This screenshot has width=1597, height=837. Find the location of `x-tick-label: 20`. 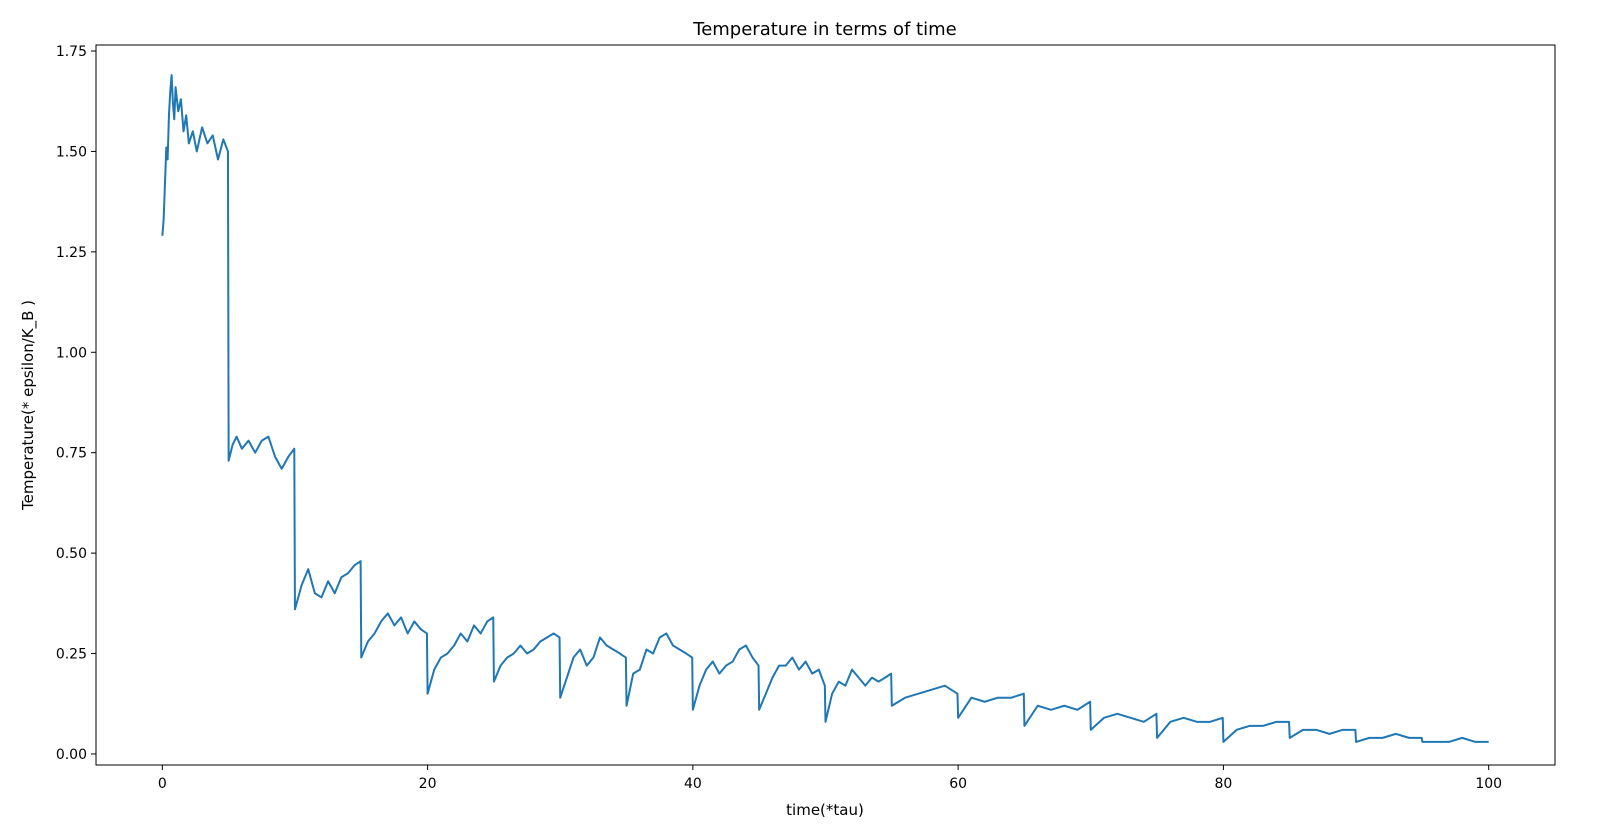

x-tick-label: 20 is located at coordinates (428, 784).